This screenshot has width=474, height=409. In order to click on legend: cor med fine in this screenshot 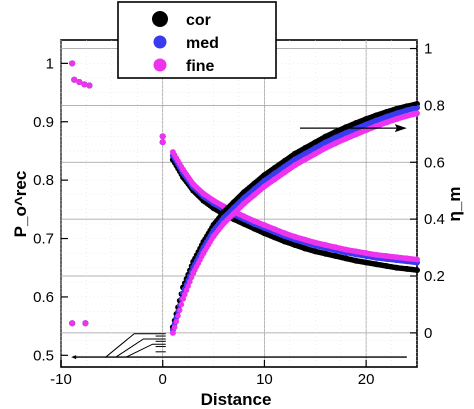, I will do `click(197, 40)`.